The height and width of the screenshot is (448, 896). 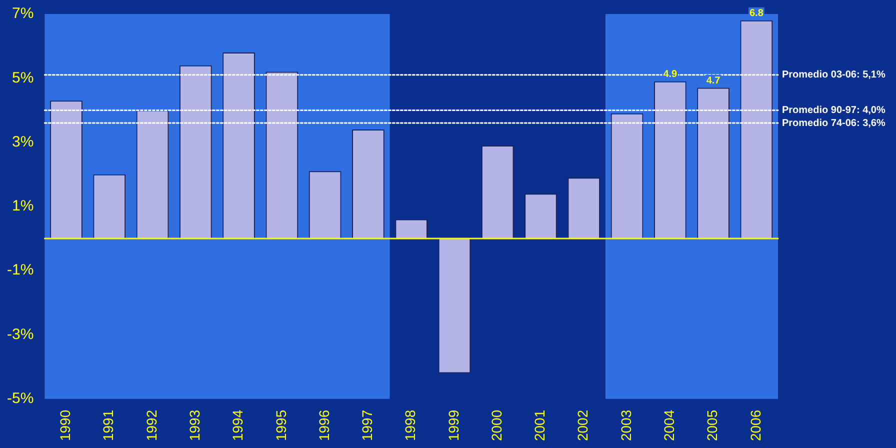 What do you see at coordinates (756, 14) in the screenshot?
I see `data-label: 6.8` at bounding box center [756, 14].